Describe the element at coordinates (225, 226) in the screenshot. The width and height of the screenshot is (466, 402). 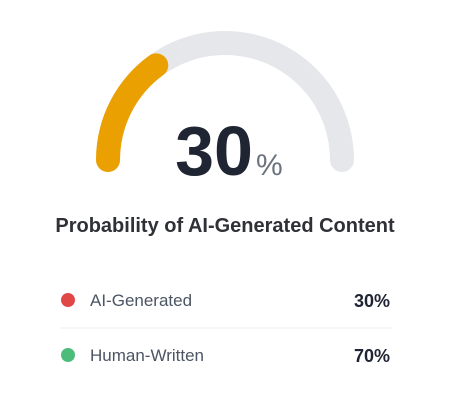
I see `chart-title: Probability of AI-Generated Content` at that location.